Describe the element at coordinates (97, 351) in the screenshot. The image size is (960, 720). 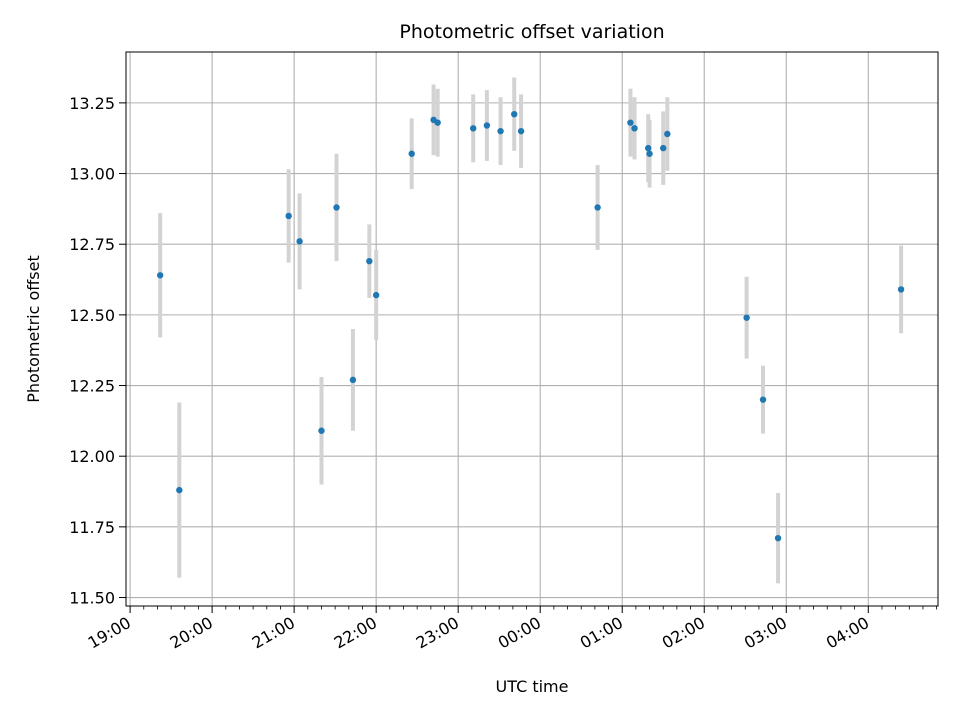
I see `y-axis-ticks: 11.50 11.75 12.00 12.25 12.50 12.75 13.00 13.25` at that location.